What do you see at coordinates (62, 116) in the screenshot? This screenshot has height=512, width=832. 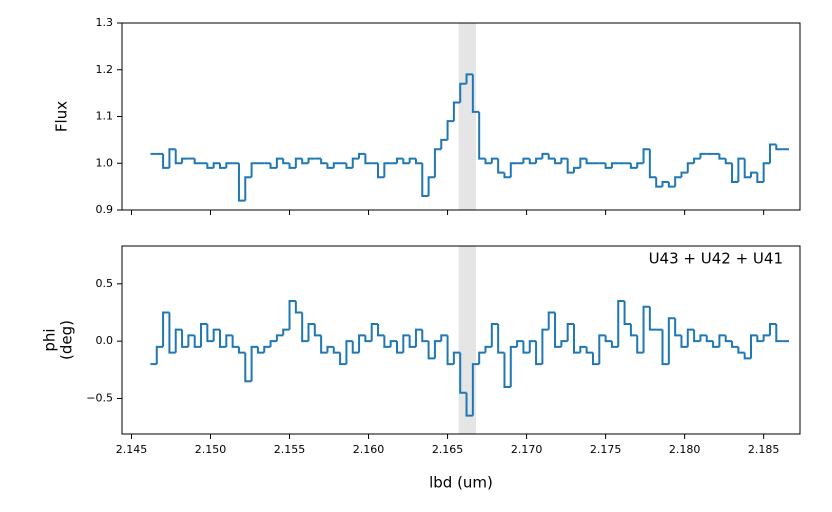 I see `y-axis-label: Flux` at bounding box center [62, 116].